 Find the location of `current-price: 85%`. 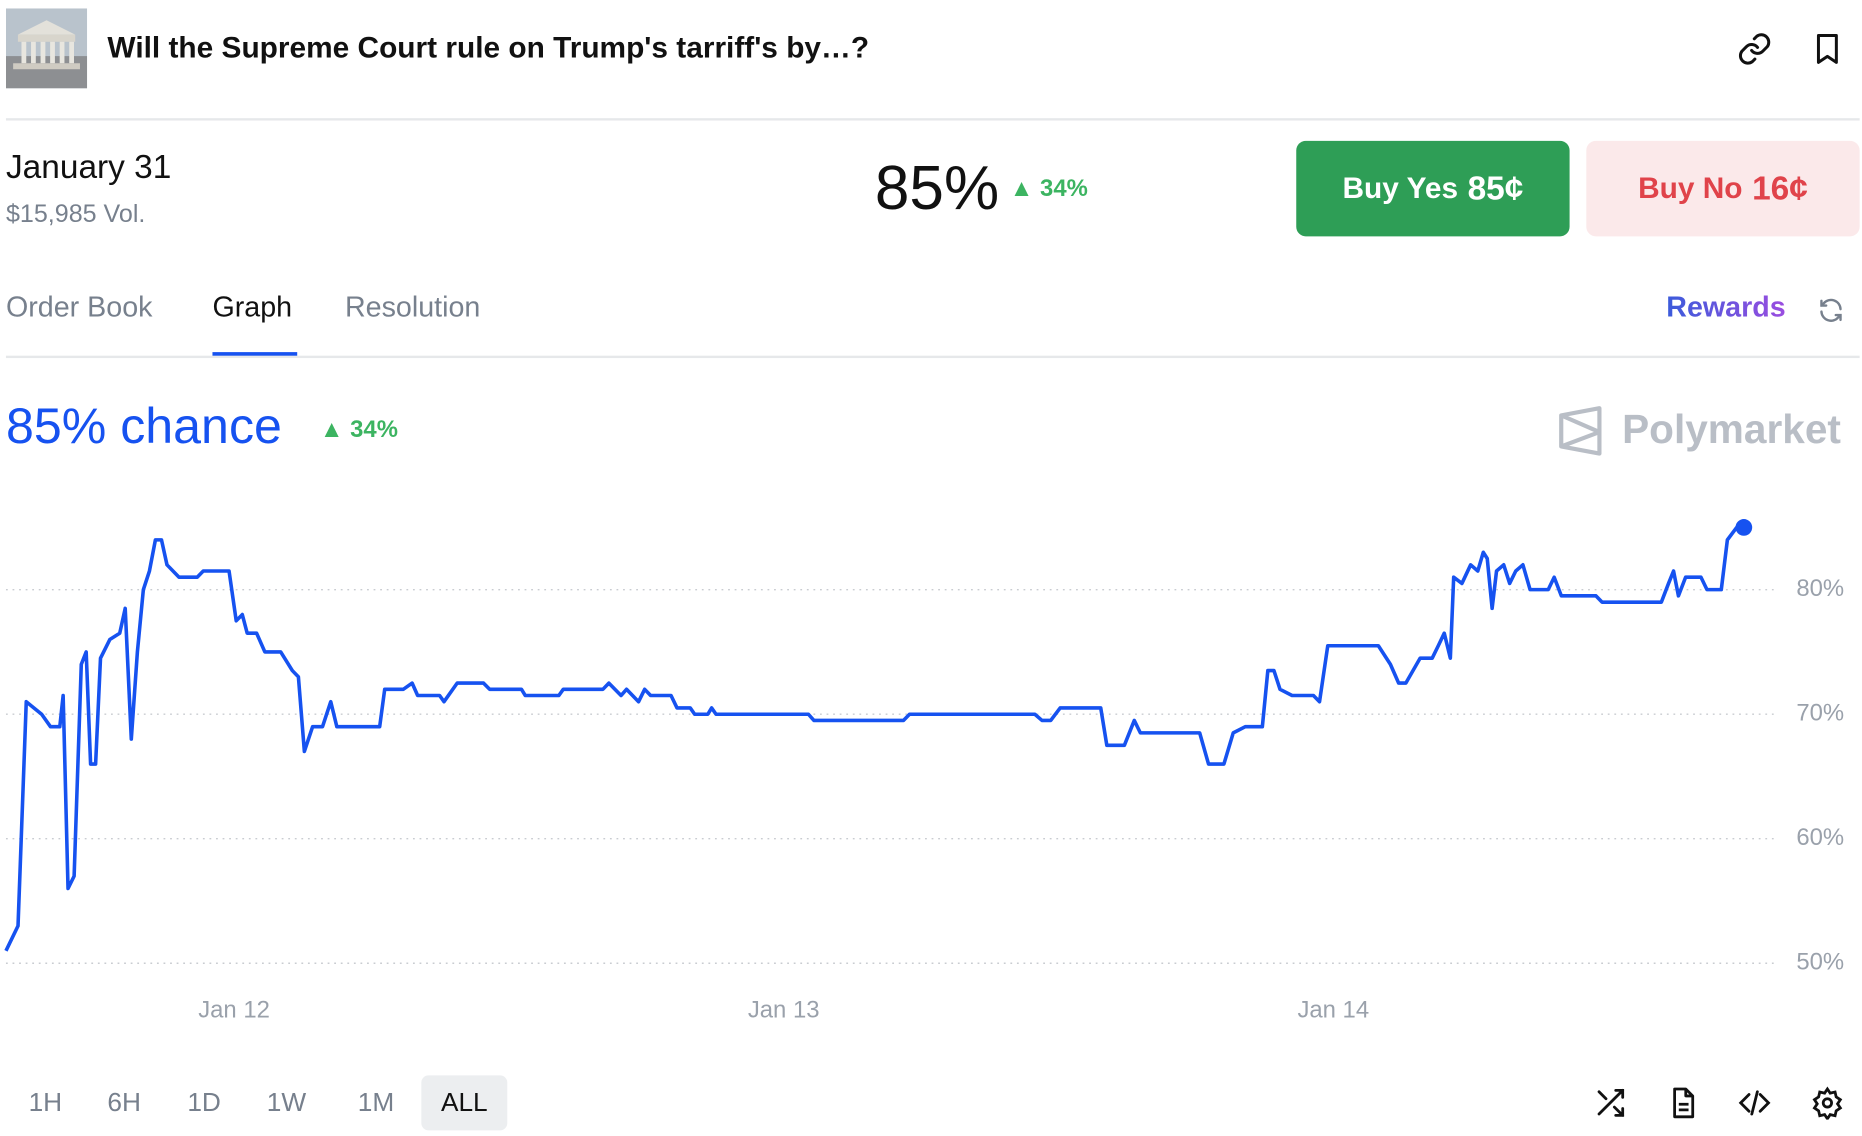

current-price: 85% is located at coordinates (937, 188).